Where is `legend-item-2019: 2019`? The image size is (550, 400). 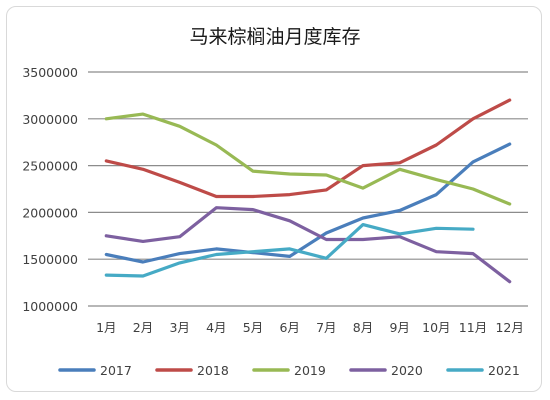 legend-item-2019: 2019 is located at coordinates (289, 370).